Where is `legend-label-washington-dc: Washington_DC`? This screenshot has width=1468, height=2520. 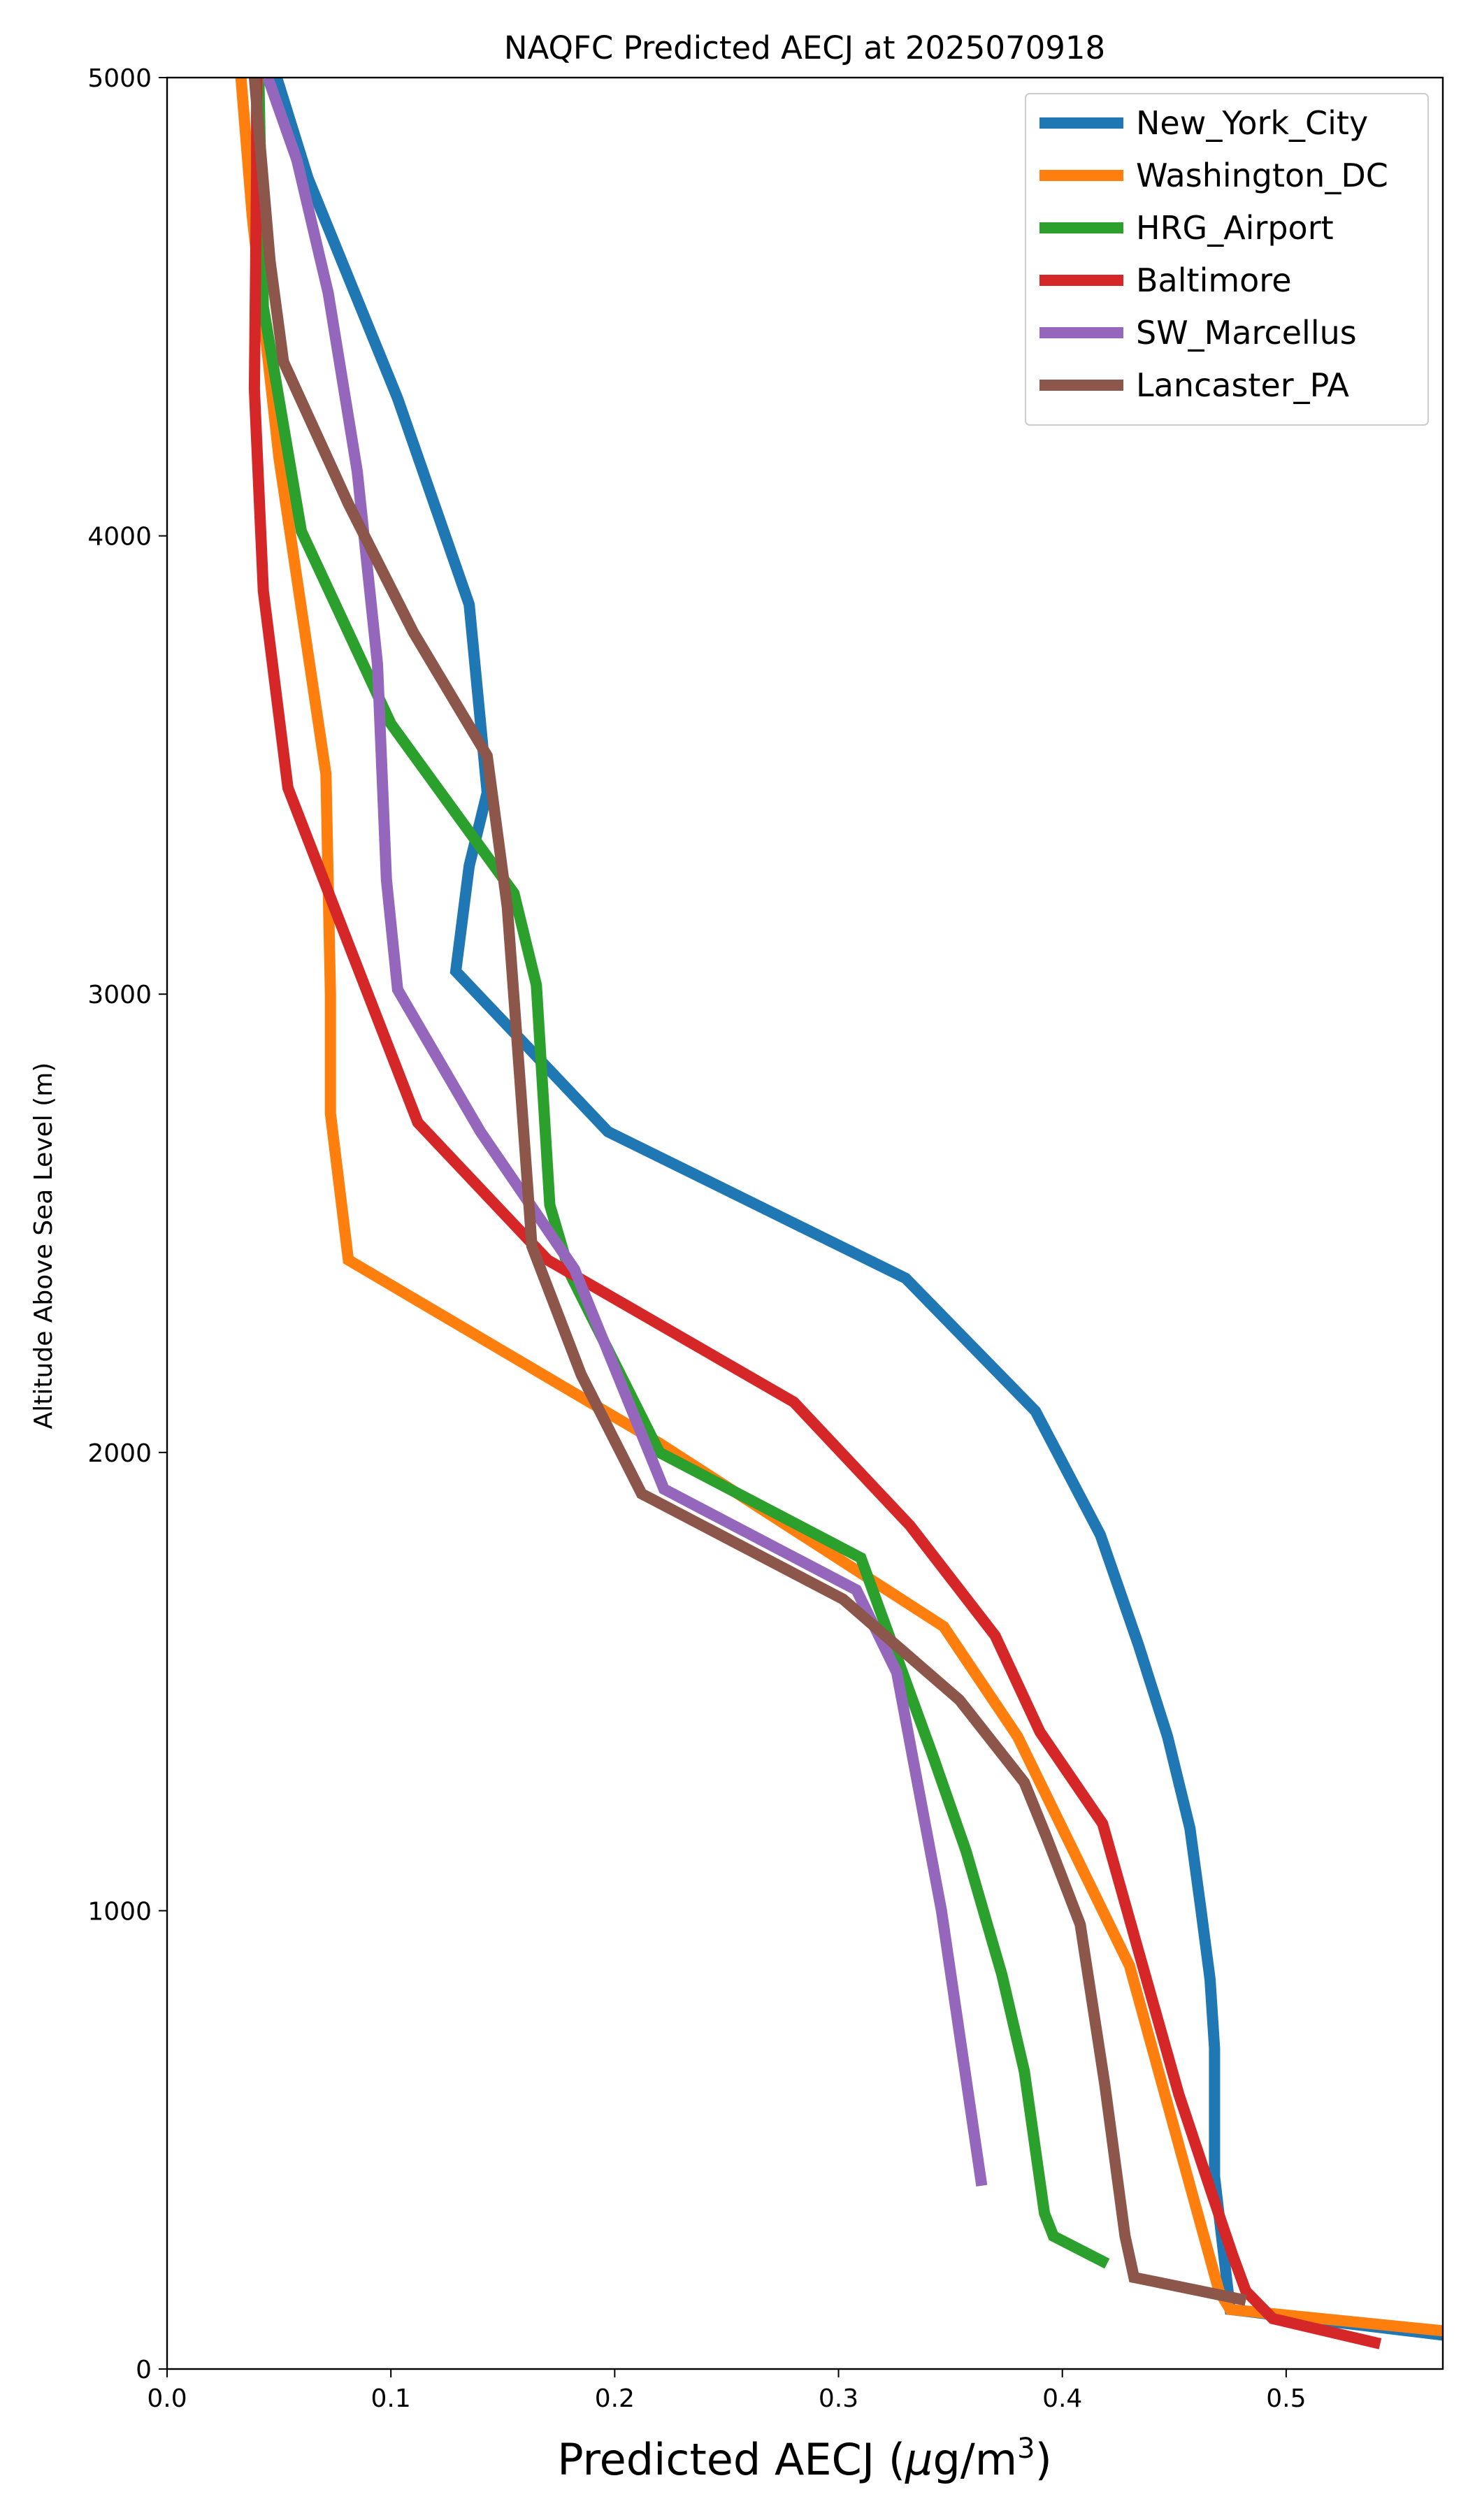
legend-label-washington-dc: Washington_DC is located at coordinates (1262, 175).